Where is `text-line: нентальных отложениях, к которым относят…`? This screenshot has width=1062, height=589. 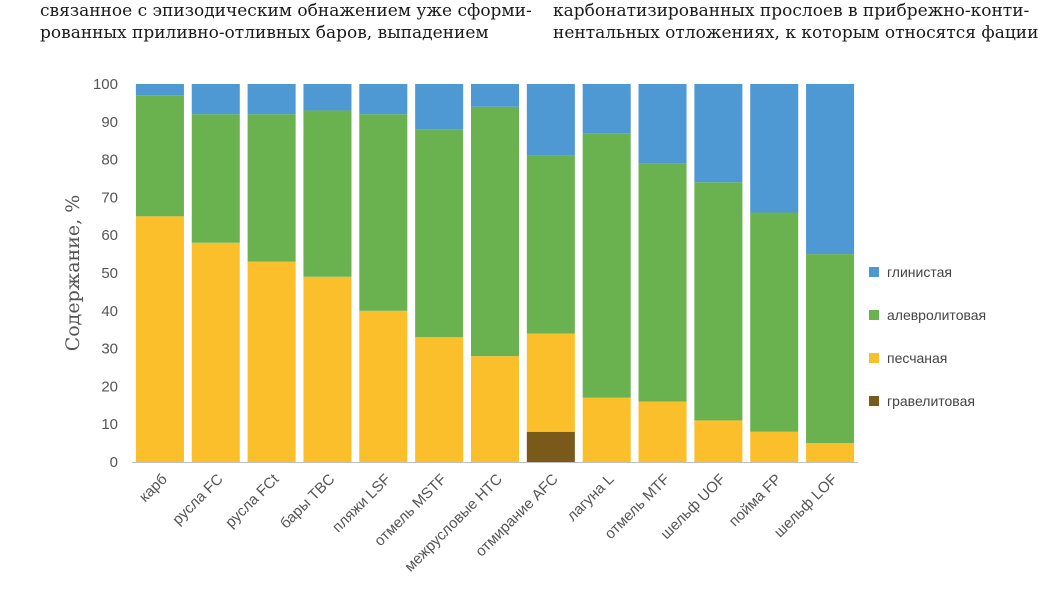 text-line: нентальных отложениях, к которым относят… is located at coordinates (796, 33).